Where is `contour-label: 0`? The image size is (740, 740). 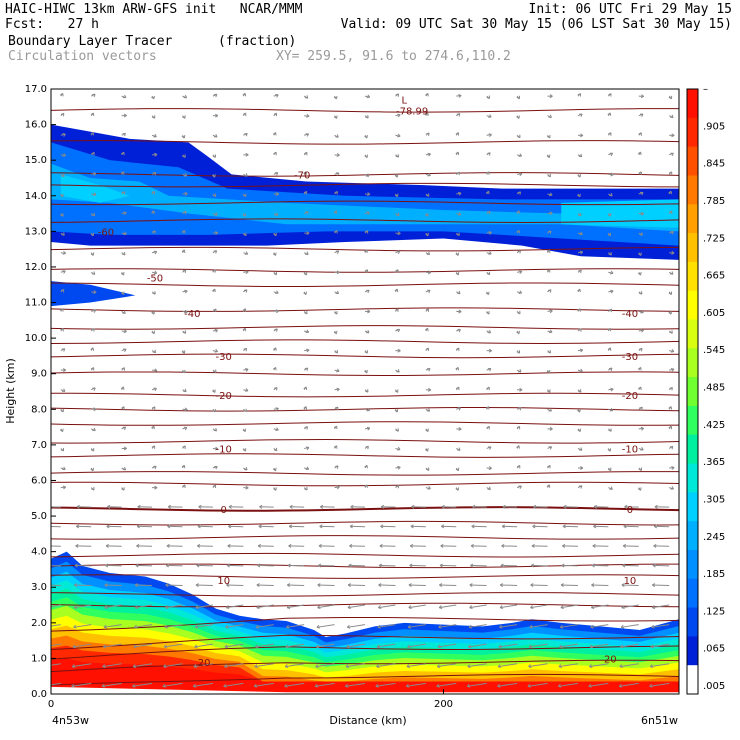 contour-label: 0 is located at coordinates (224, 510).